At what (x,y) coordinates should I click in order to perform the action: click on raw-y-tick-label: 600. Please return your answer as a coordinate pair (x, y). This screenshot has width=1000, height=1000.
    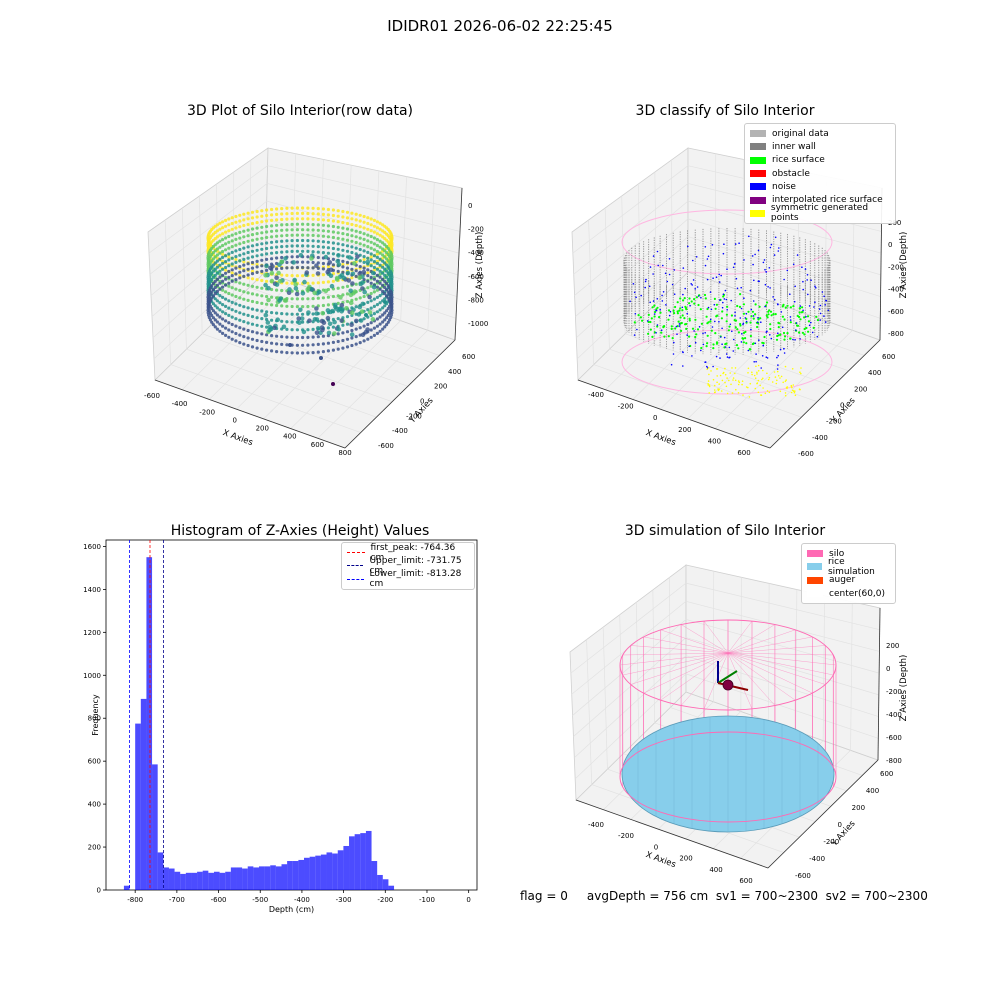
    Looking at the image, I should click on (468, 357).